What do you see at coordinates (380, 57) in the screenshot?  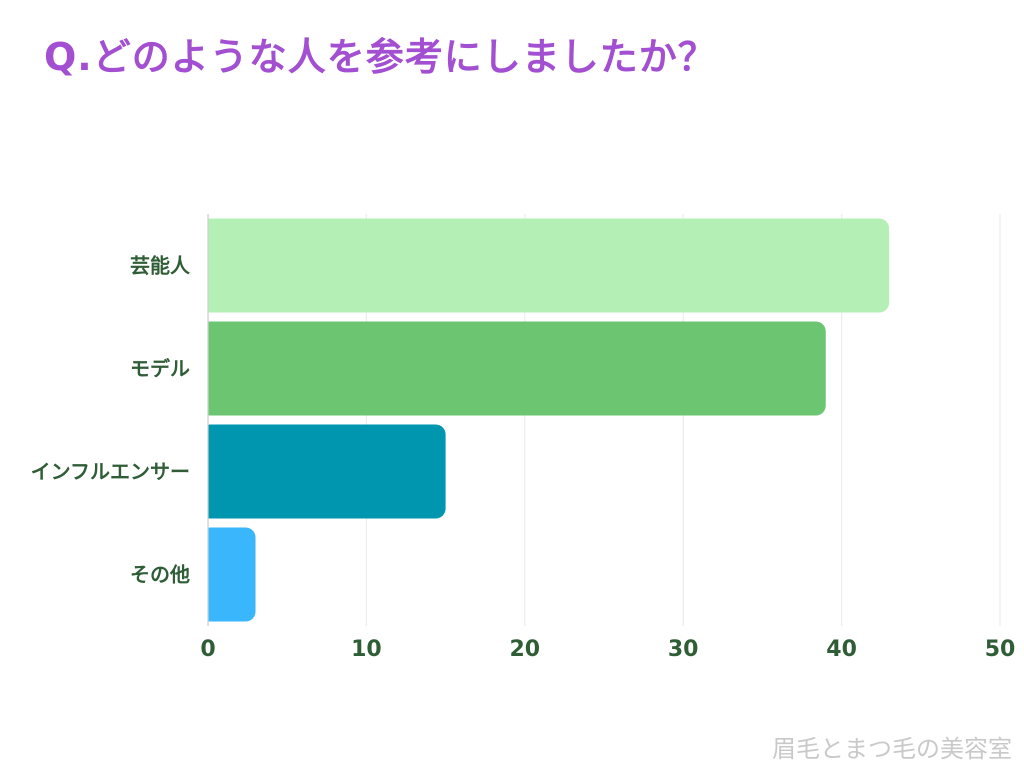 I see `chart-title: Q.どのような人を参考にしましたか？` at bounding box center [380, 57].